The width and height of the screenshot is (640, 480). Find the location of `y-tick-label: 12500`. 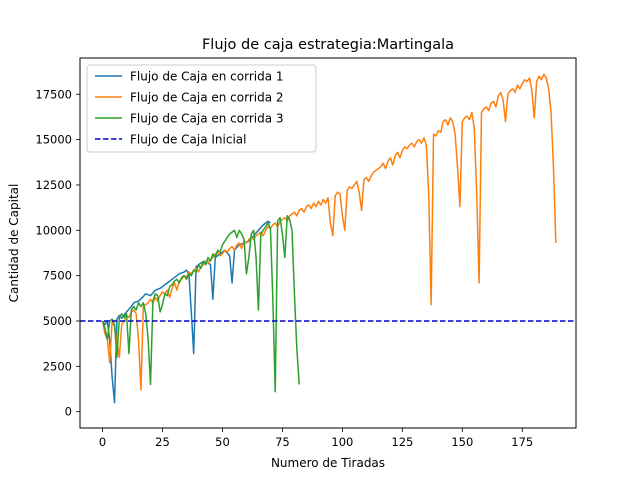

y-tick-label: 12500 is located at coordinates (53, 185).